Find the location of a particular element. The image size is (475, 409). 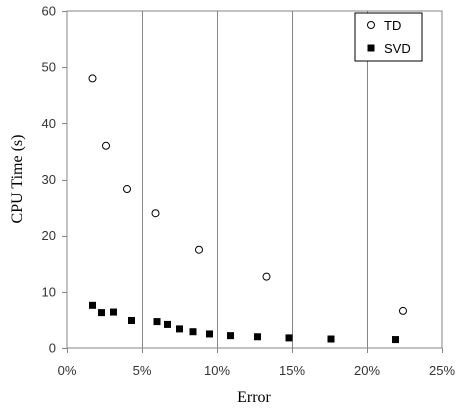

legend-td-label: TD is located at coordinates (392, 25).